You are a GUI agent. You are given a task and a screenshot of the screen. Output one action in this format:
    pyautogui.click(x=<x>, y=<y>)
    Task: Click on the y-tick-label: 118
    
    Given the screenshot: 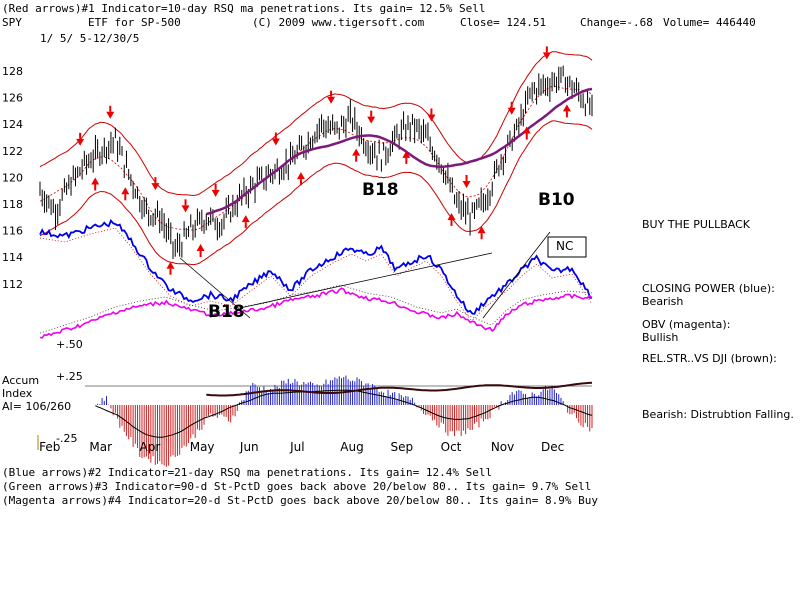 What is the action you would take?
    pyautogui.click(x=12, y=204)
    